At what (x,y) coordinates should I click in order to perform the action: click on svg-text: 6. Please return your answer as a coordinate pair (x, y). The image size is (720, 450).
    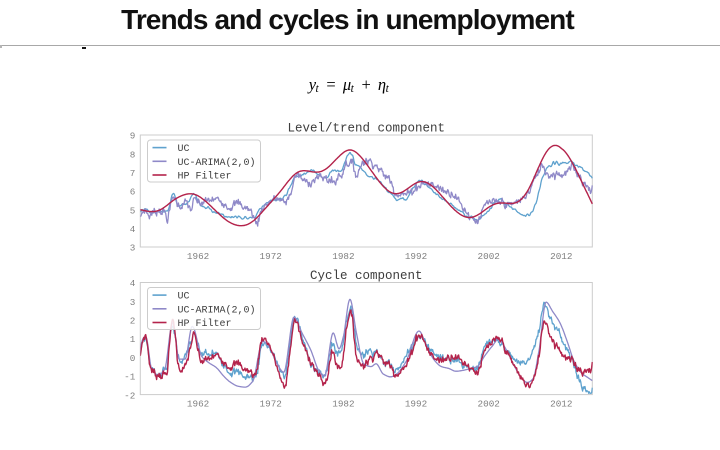
    Looking at the image, I should click on (133, 192).